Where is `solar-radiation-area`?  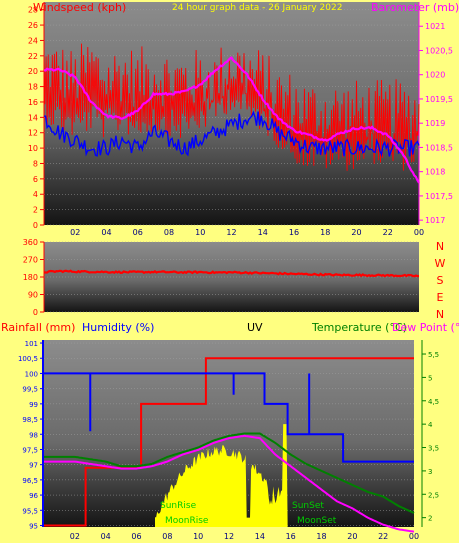 solar-radiation-area is located at coordinates (221, 475).